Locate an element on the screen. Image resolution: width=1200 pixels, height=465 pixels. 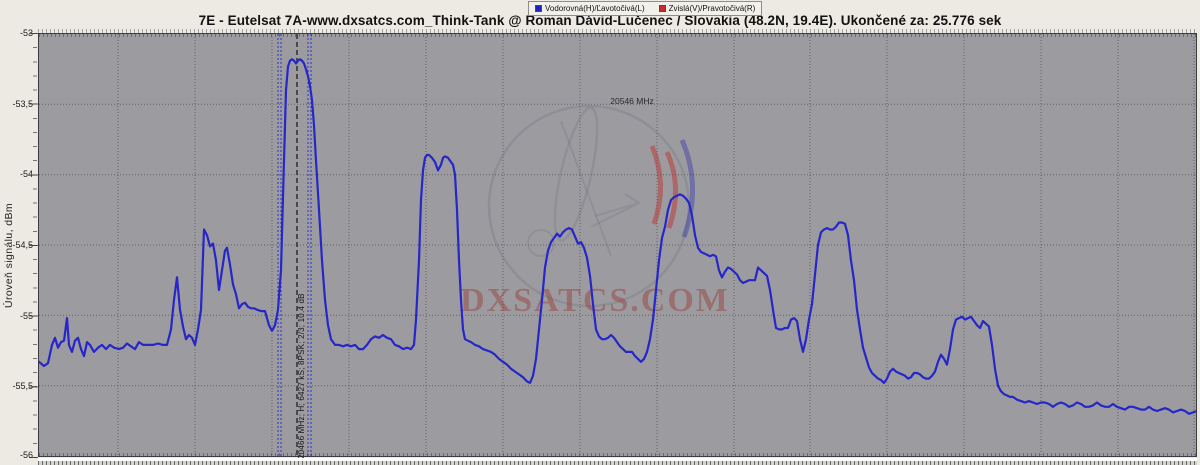
x-axis-top-ticks is located at coordinates (617, 31).